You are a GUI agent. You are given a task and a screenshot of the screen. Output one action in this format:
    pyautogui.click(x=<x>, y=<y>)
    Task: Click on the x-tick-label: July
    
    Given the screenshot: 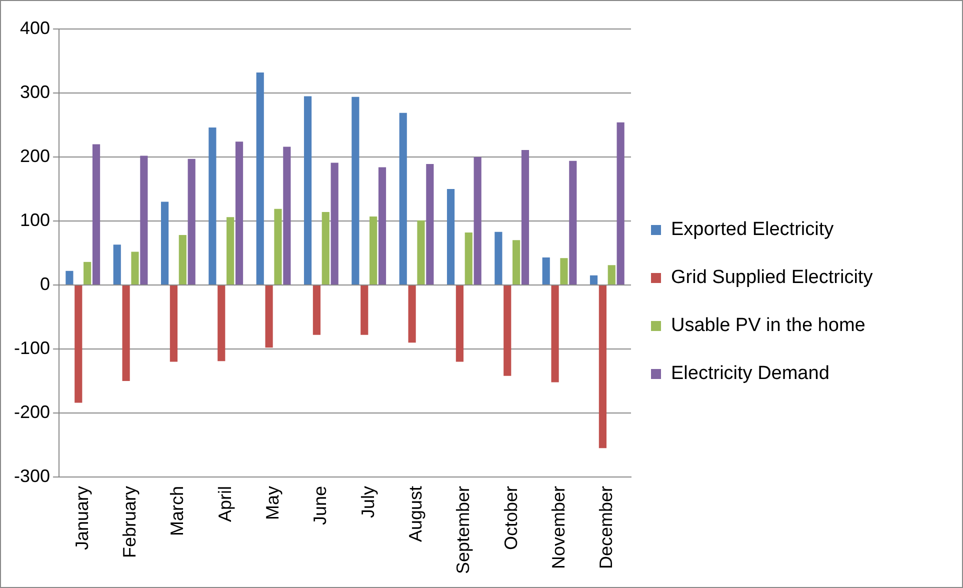 What is the action you would take?
    pyautogui.click(x=368, y=502)
    